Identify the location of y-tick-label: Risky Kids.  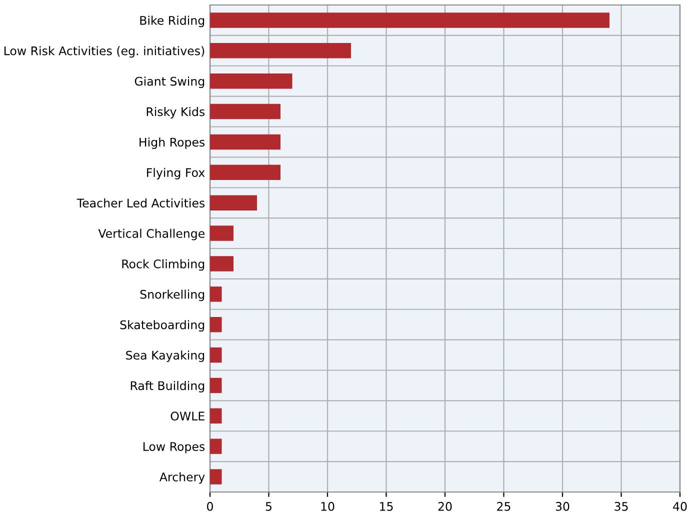
(175, 112).